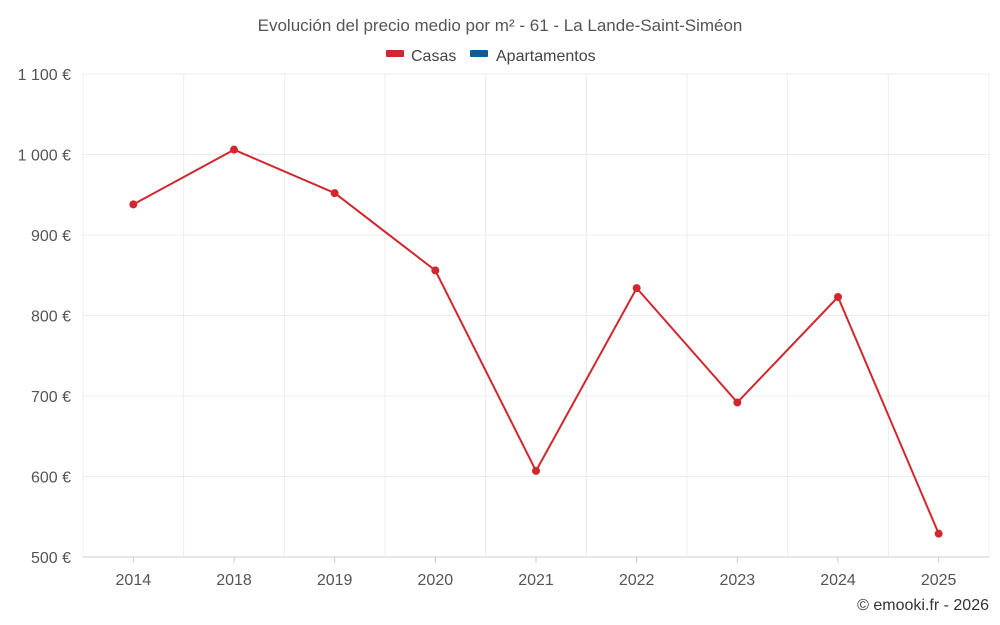 The height and width of the screenshot is (625, 1000). What do you see at coordinates (335, 580) in the screenshot?
I see `x-tick-label: 2019` at bounding box center [335, 580].